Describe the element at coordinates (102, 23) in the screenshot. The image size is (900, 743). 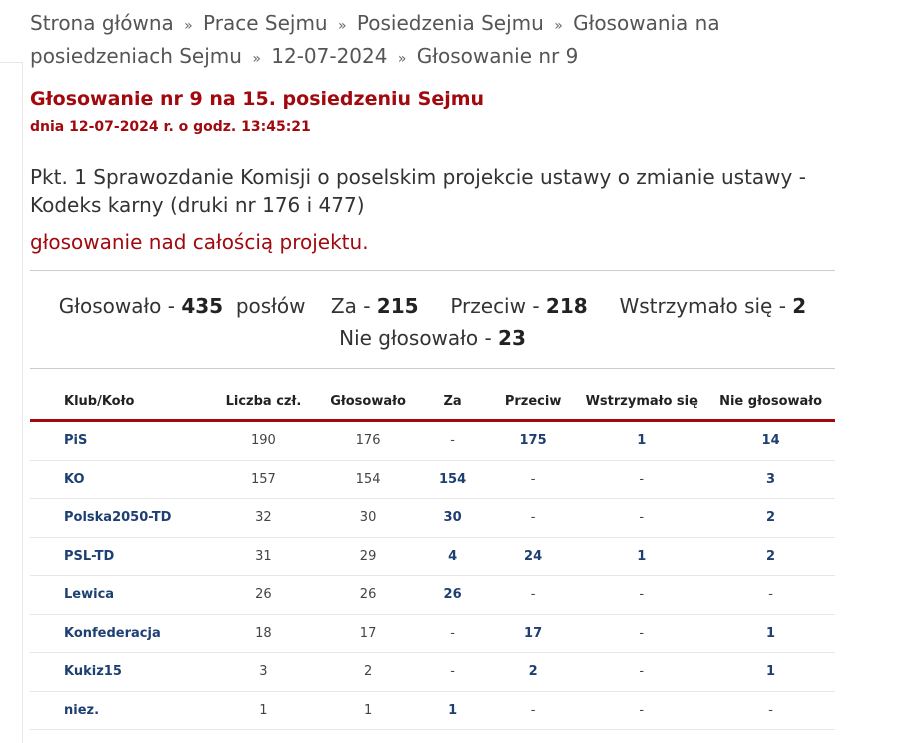
I see `breadcrumb-link: Strona główna` at that location.